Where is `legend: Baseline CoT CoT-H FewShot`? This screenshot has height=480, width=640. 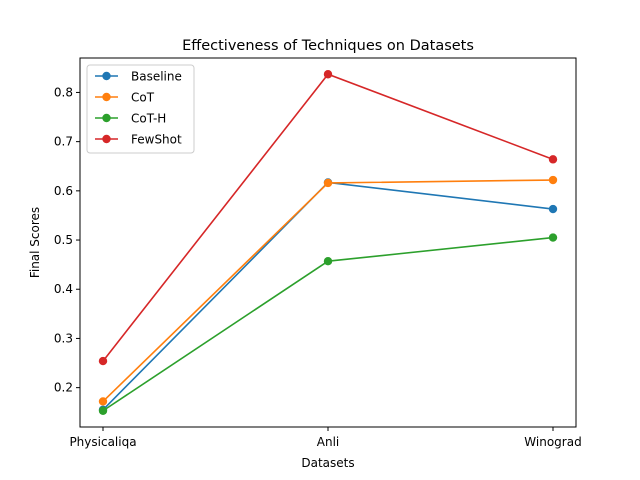 legend: Baseline CoT CoT-H FewShot is located at coordinates (140, 109).